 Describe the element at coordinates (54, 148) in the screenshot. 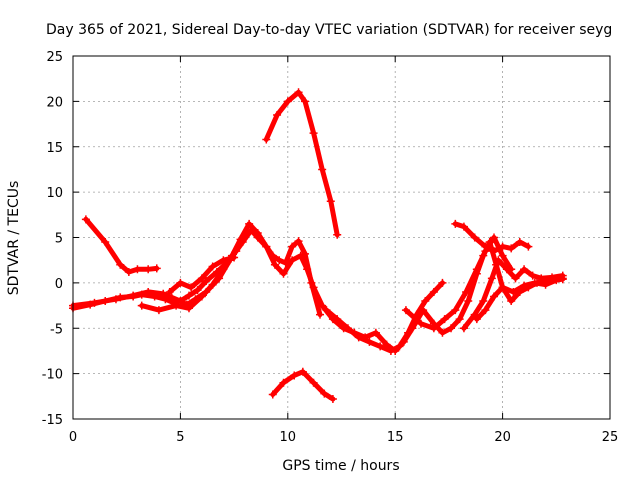

I see `y-tick-label: 15` at that location.